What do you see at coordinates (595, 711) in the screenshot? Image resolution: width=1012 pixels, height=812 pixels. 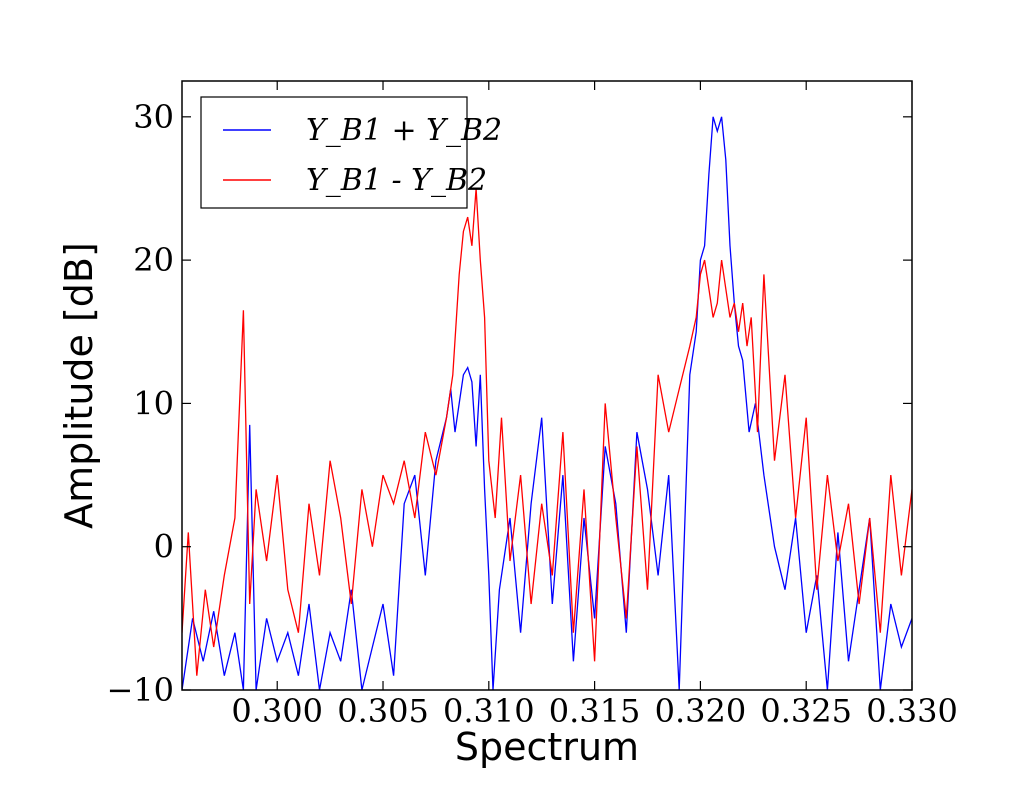 I see `x-tick-label: 0.315` at bounding box center [595, 711].